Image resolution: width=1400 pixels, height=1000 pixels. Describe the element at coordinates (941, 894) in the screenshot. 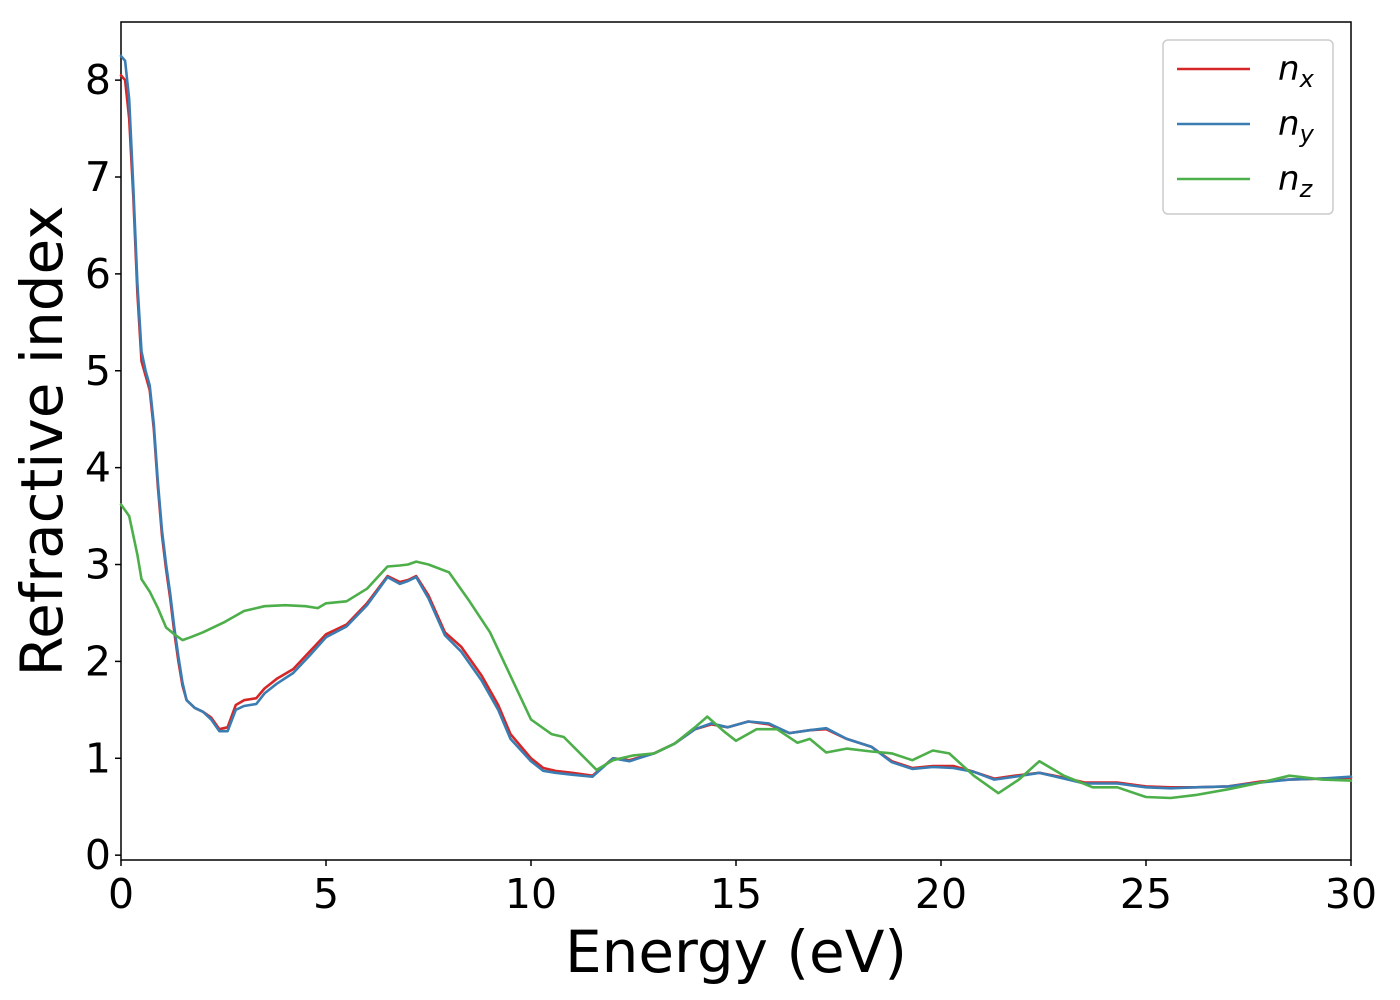

I see `x-tick-label: 20` at that location.